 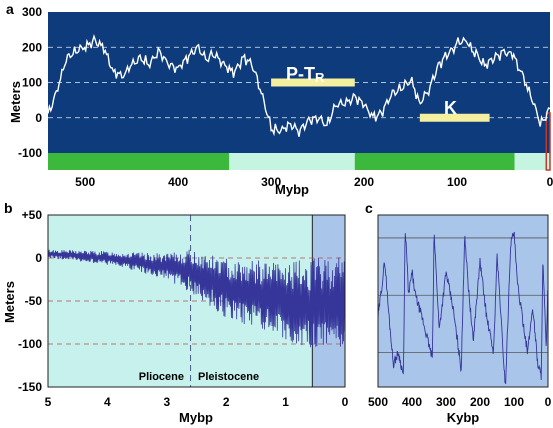 What do you see at coordinates (226, 402) in the screenshot?
I see `x-tick-label: 2` at bounding box center [226, 402].